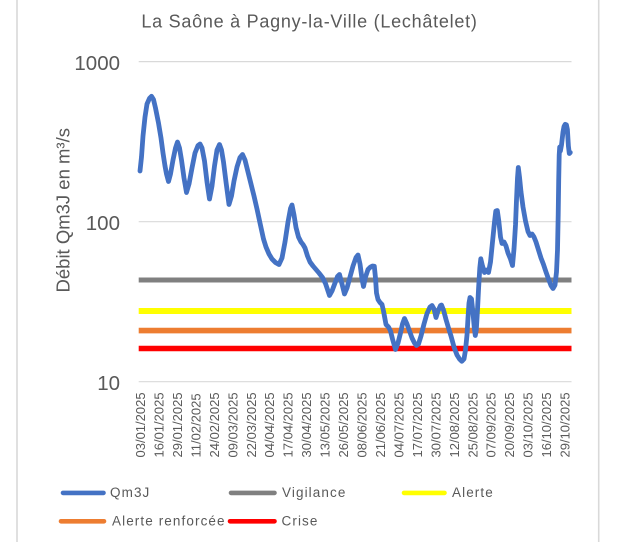 The width and height of the screenshot is (630, 542). What do you see at coordinates (528, 424) in the screenshot?
I see `svg-text: 03/10/2025` at bounding box center [528, 424].